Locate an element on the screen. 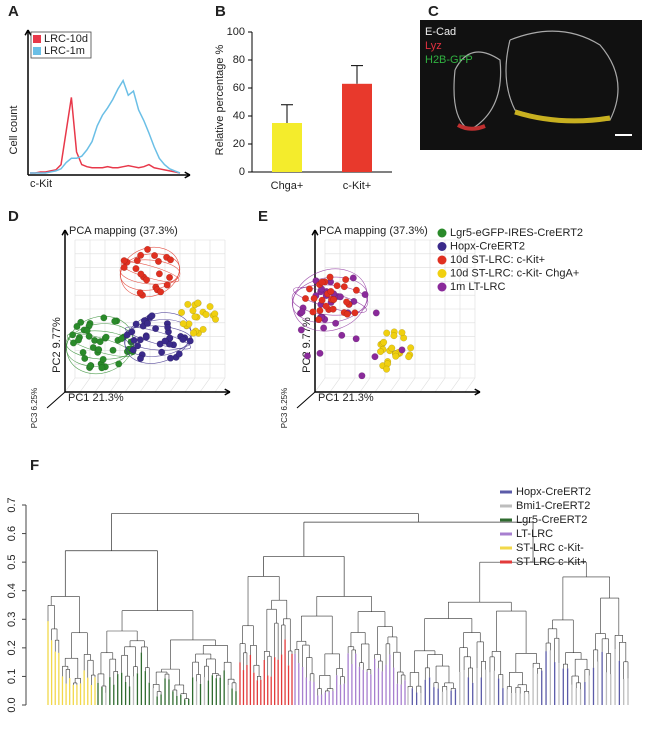 The height and width of the screenshot is (738, 650). legend-swatch is located at coordinates (37, 39).